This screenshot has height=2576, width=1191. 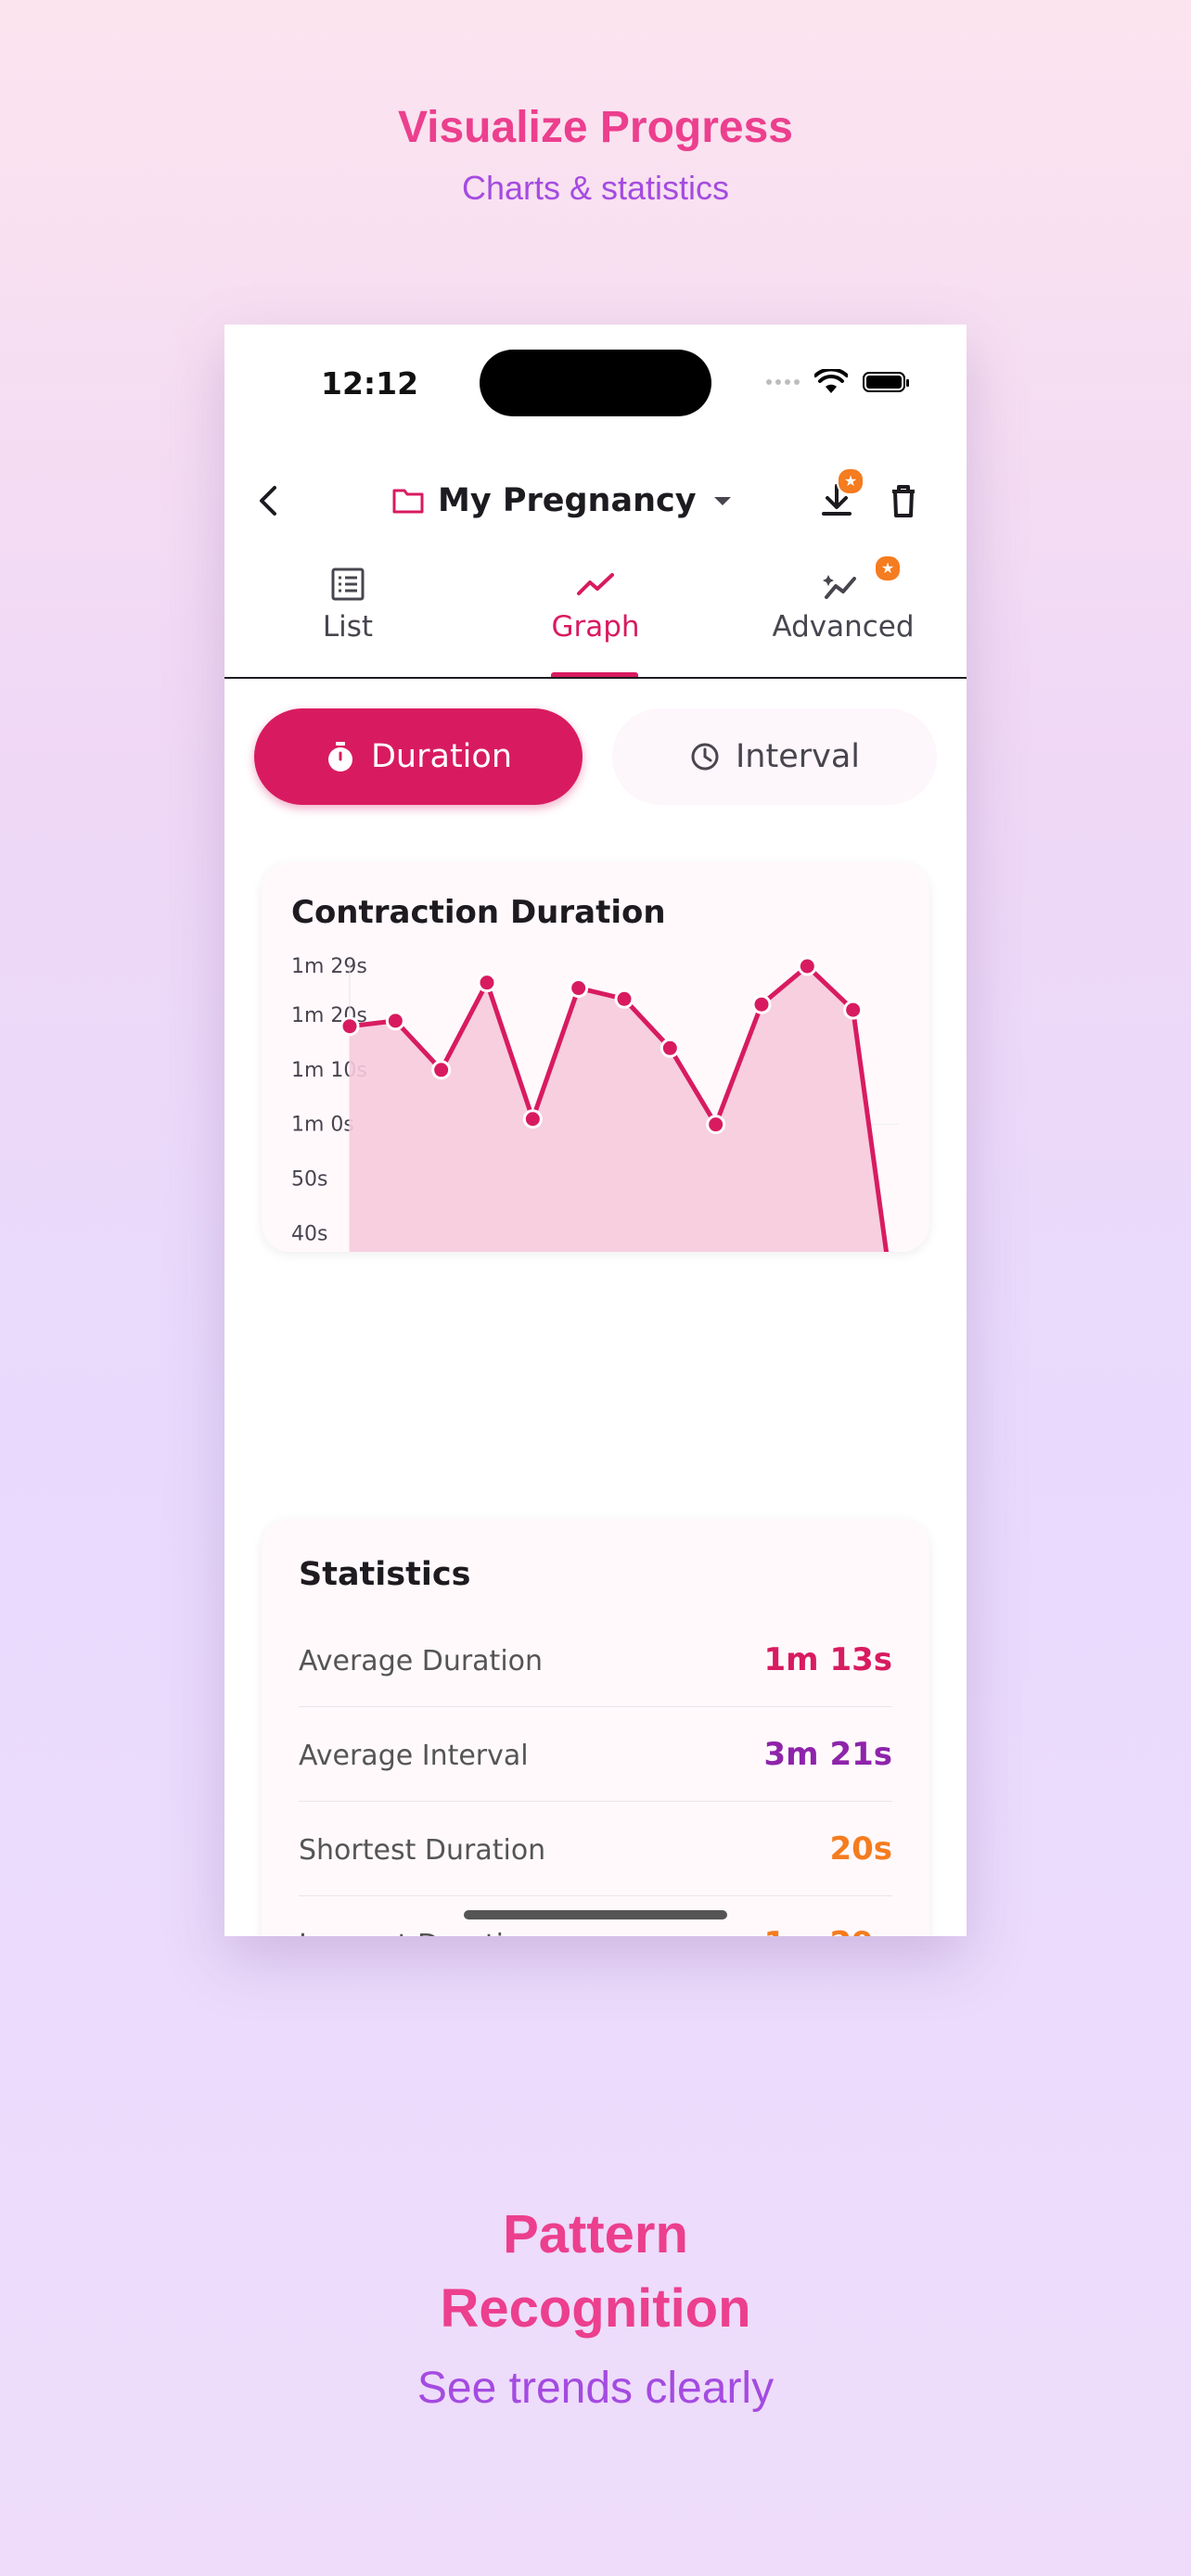 What do you see at coordinates (567, 501) in the screenshot?
I see `page-title: My Pregnancy` at bounding box center [567, 501].